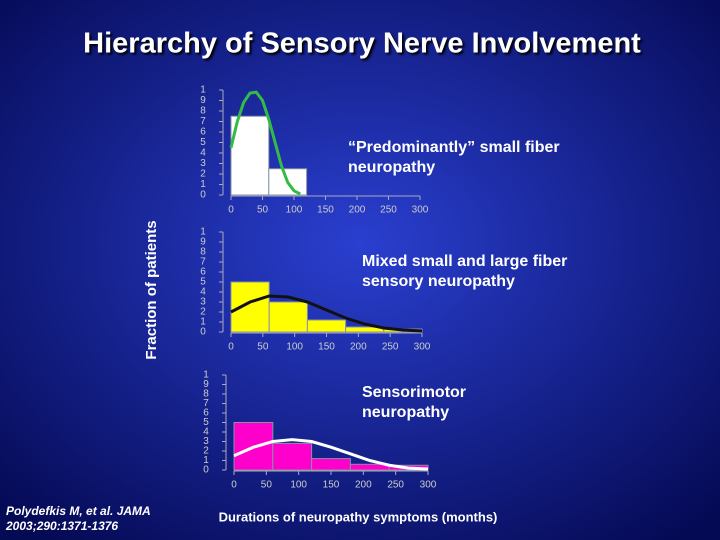 The height and width of the screenshot is (540, 720). Describe the element at coordinates (454, 147) in the screenshot. I see `panel-label: “Predominantly” small fiber` at that location.